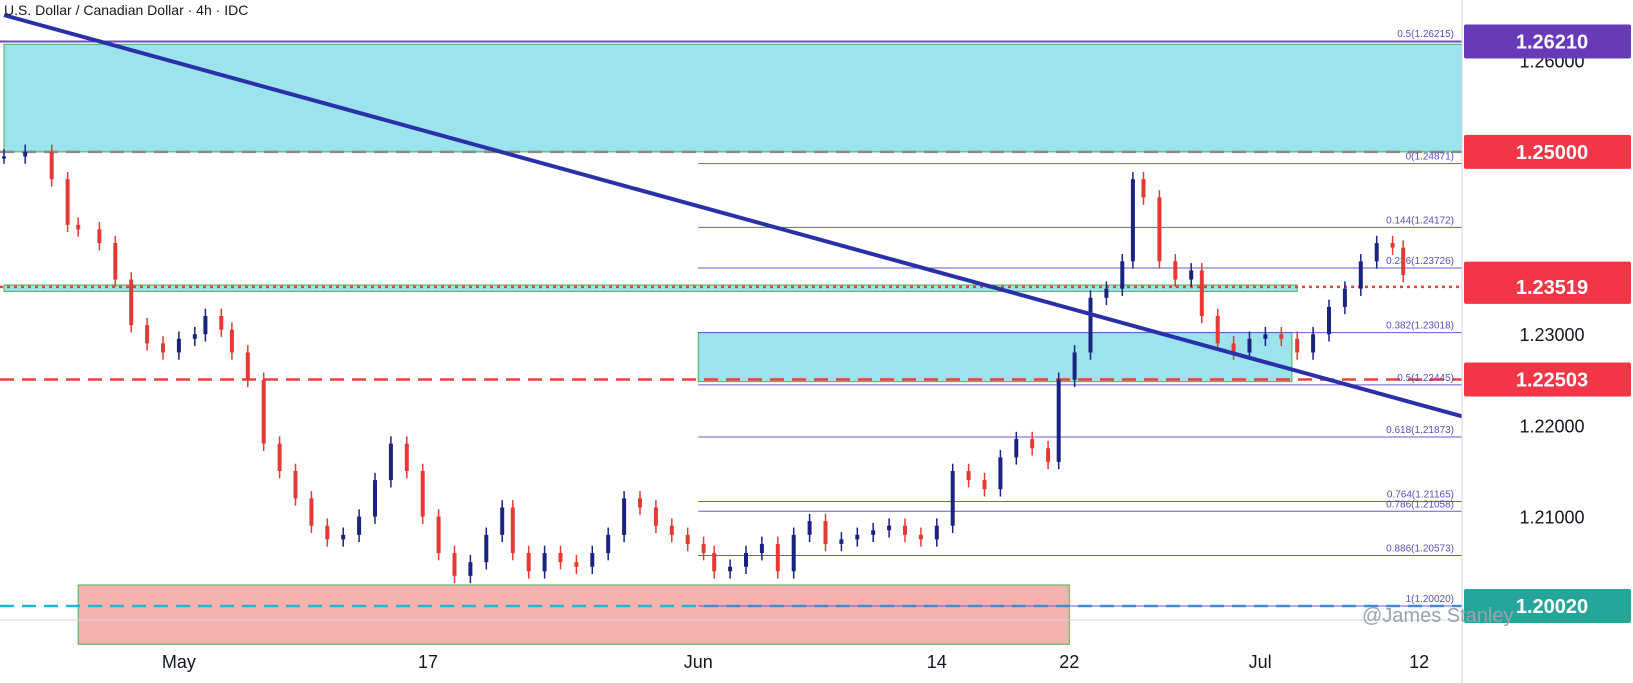  I want to click on date-tick-label: Jun, so click(698, 662).